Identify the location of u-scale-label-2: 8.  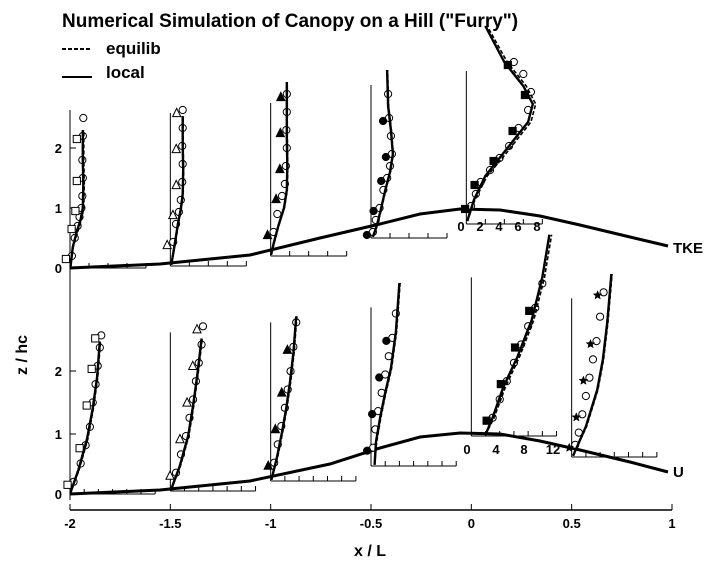
(523, 449).